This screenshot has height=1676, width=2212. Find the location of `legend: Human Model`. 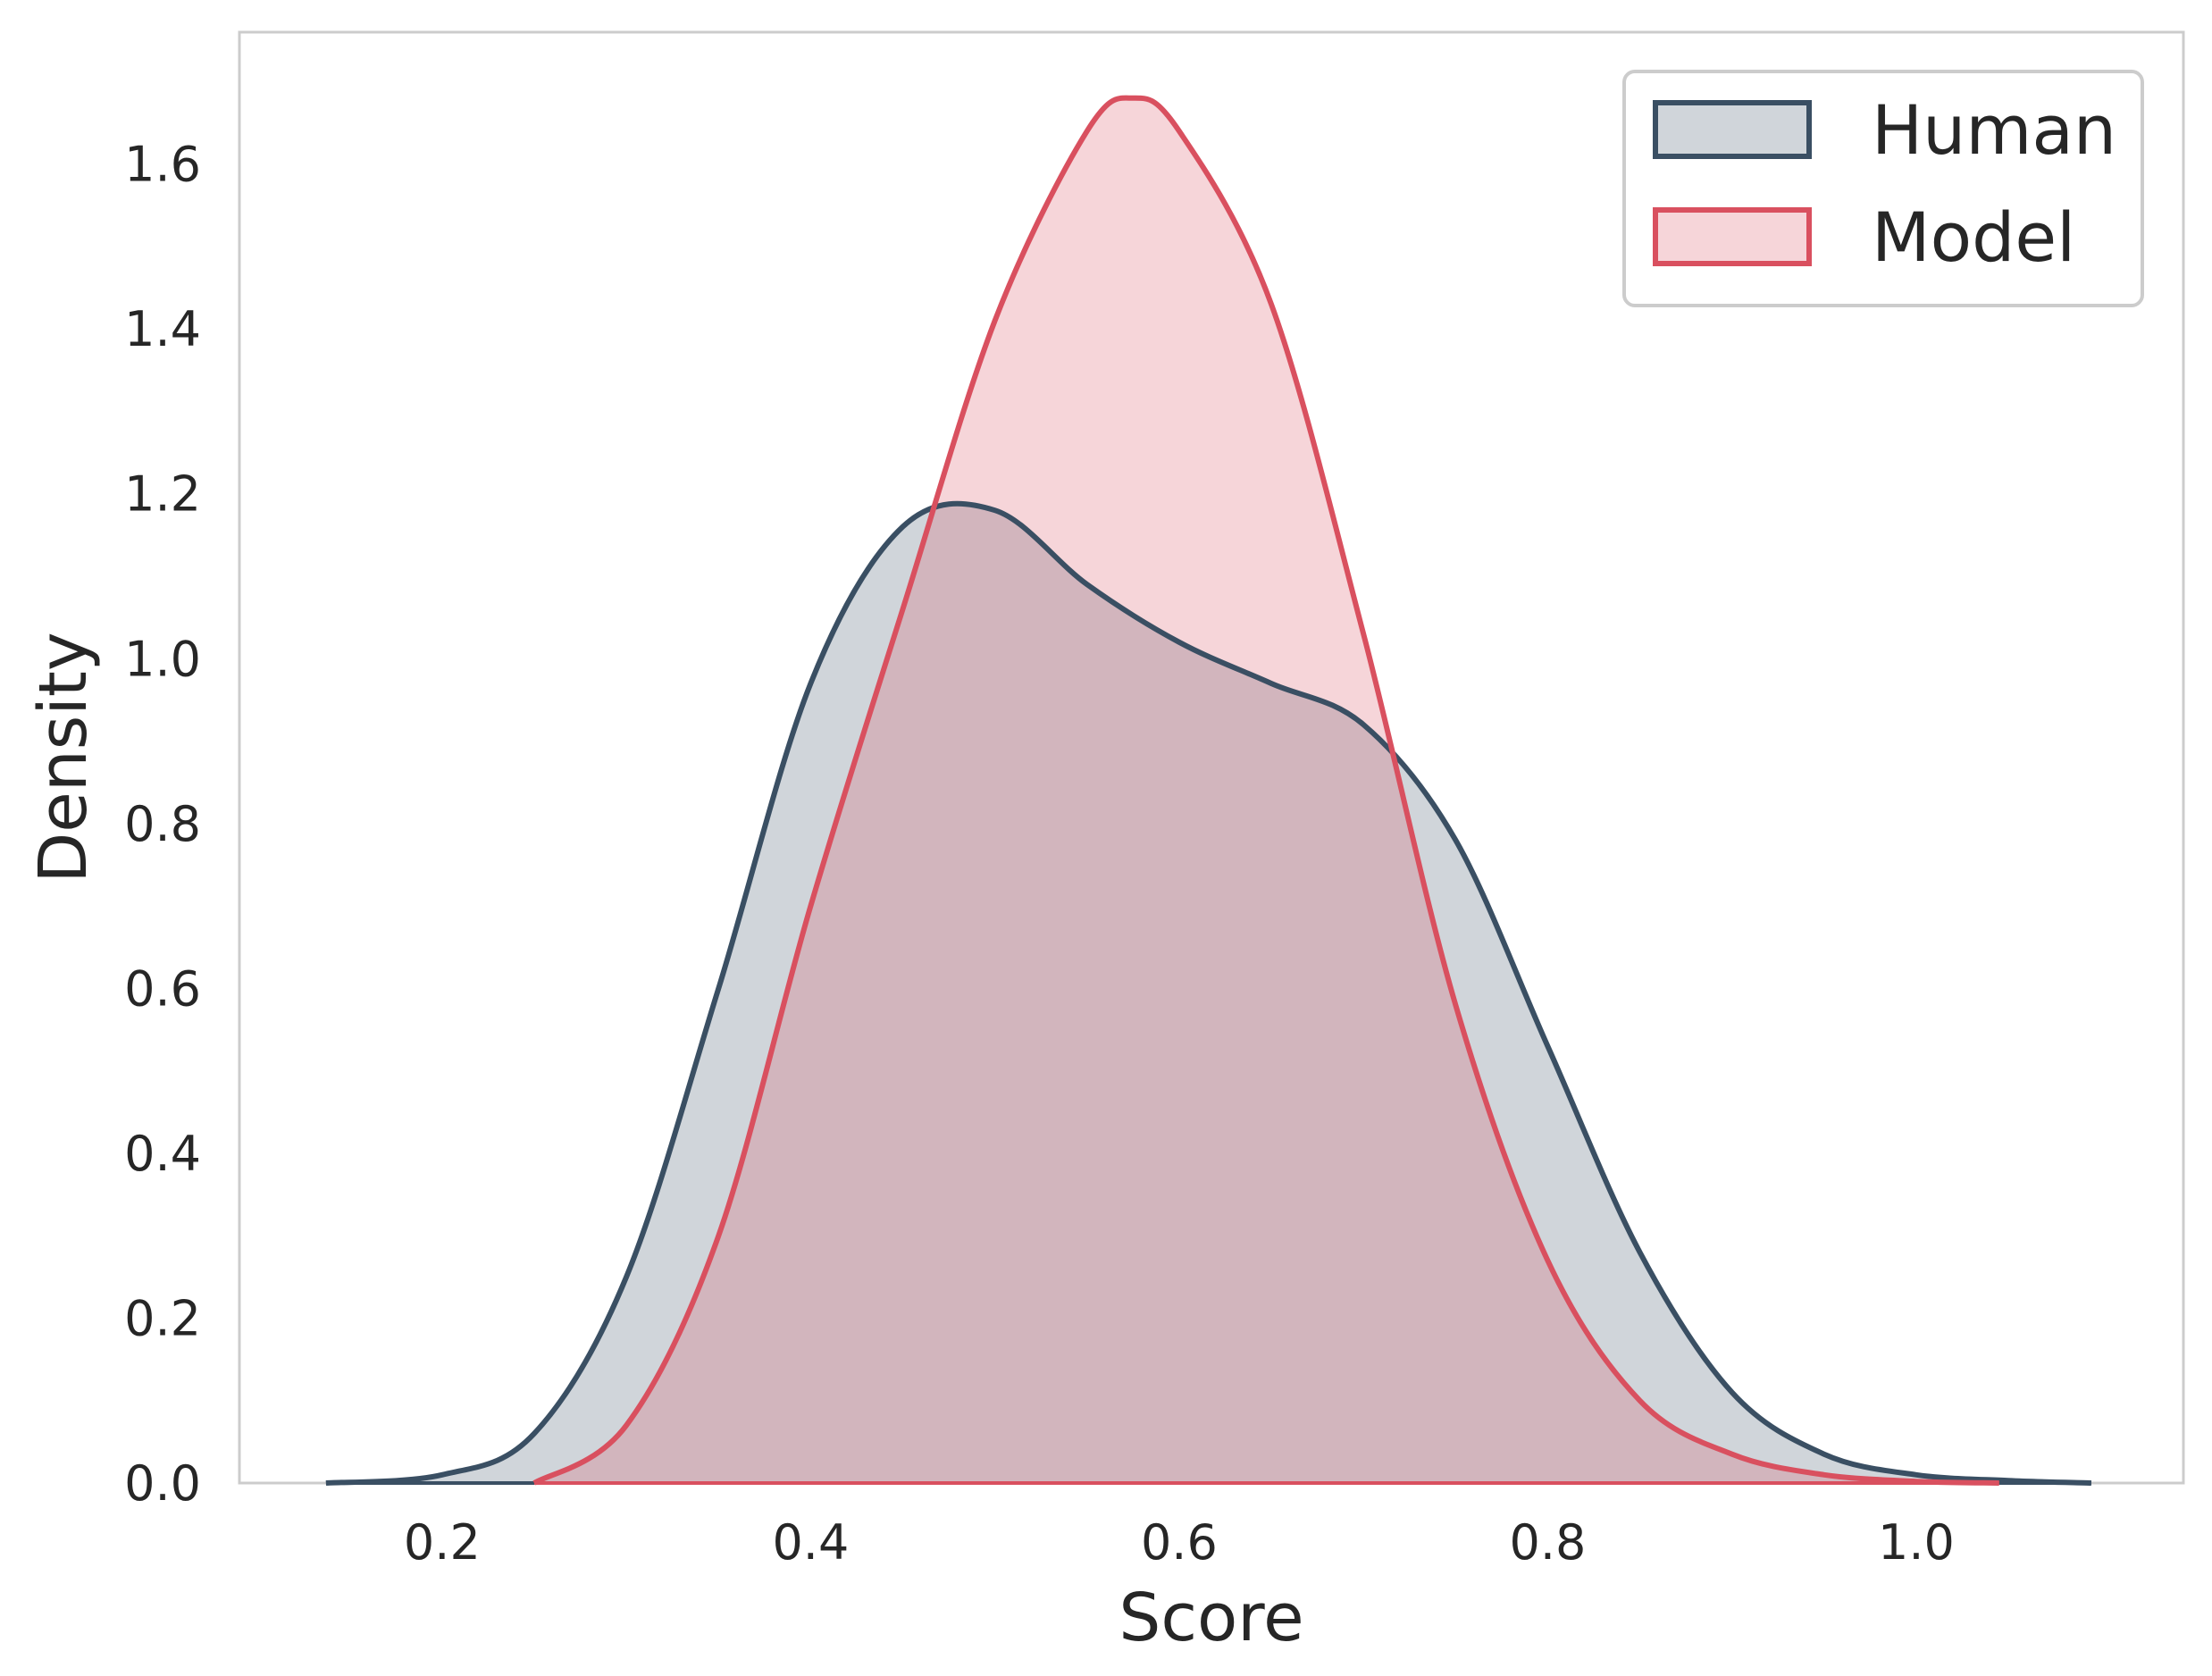

legend: Human Model is located at coordinates (1883, 188).